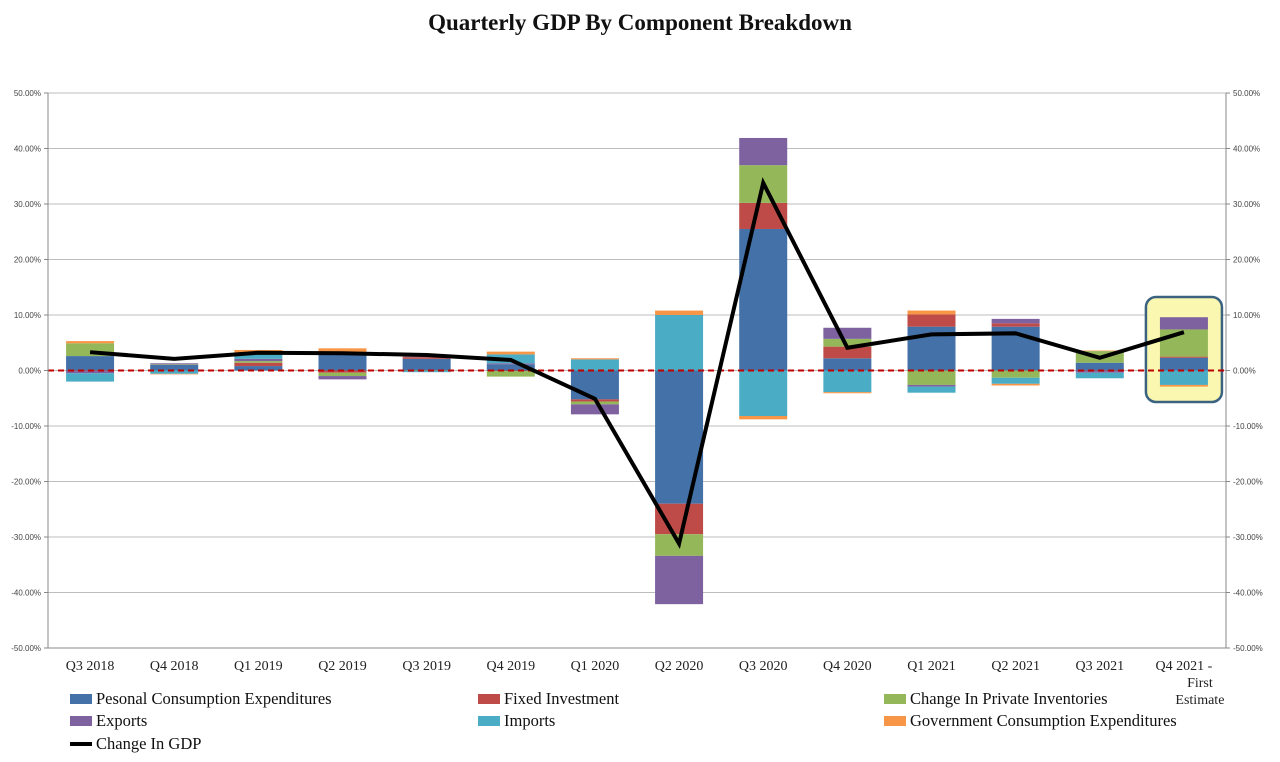  I want to click on legend-label: Pesonal Consumption Expenditures, so click(214, 698).